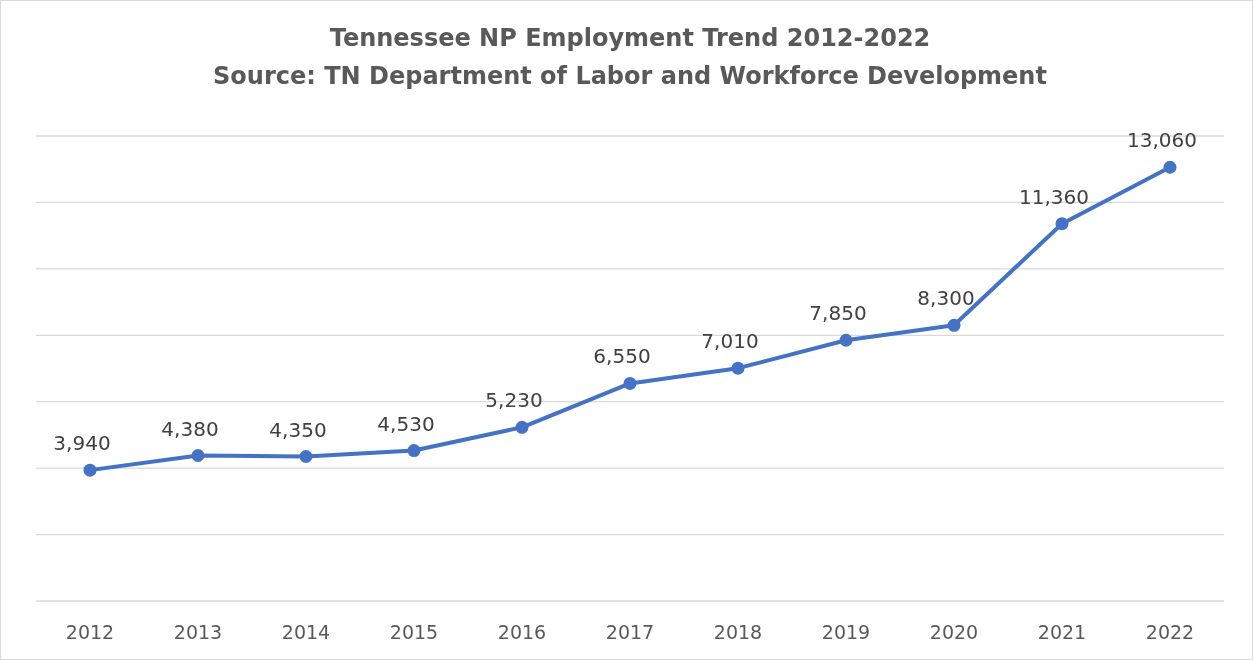  What do you see at coordinates (198, 632) in the screenshot?
I see `x-tick-label: 2013` at bounding box center [198, 632].